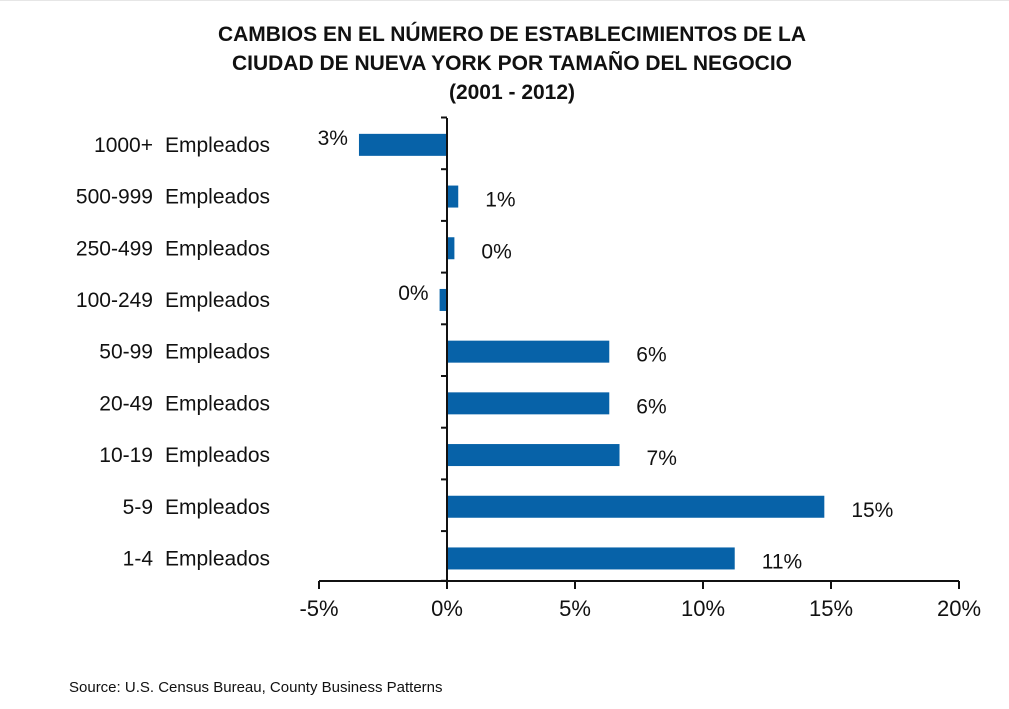 This screenshot has height=709, width=1009. Describe the element at coordinates (782, 561) in the screenshot. I see `data-label: 11%` at that location.